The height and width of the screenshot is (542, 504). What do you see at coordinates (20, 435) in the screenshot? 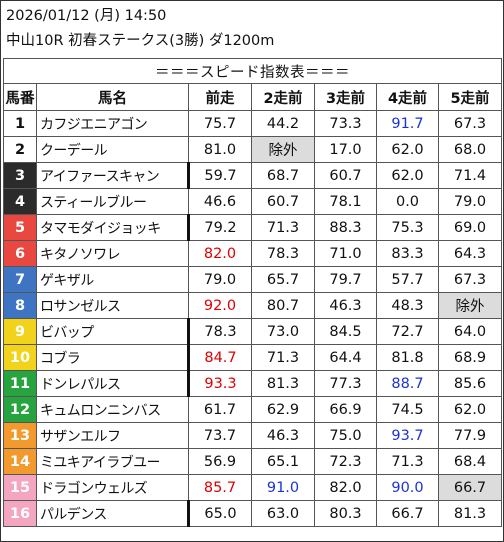
I see `horse-number-cell: 13` at bounding box center [20, 435].